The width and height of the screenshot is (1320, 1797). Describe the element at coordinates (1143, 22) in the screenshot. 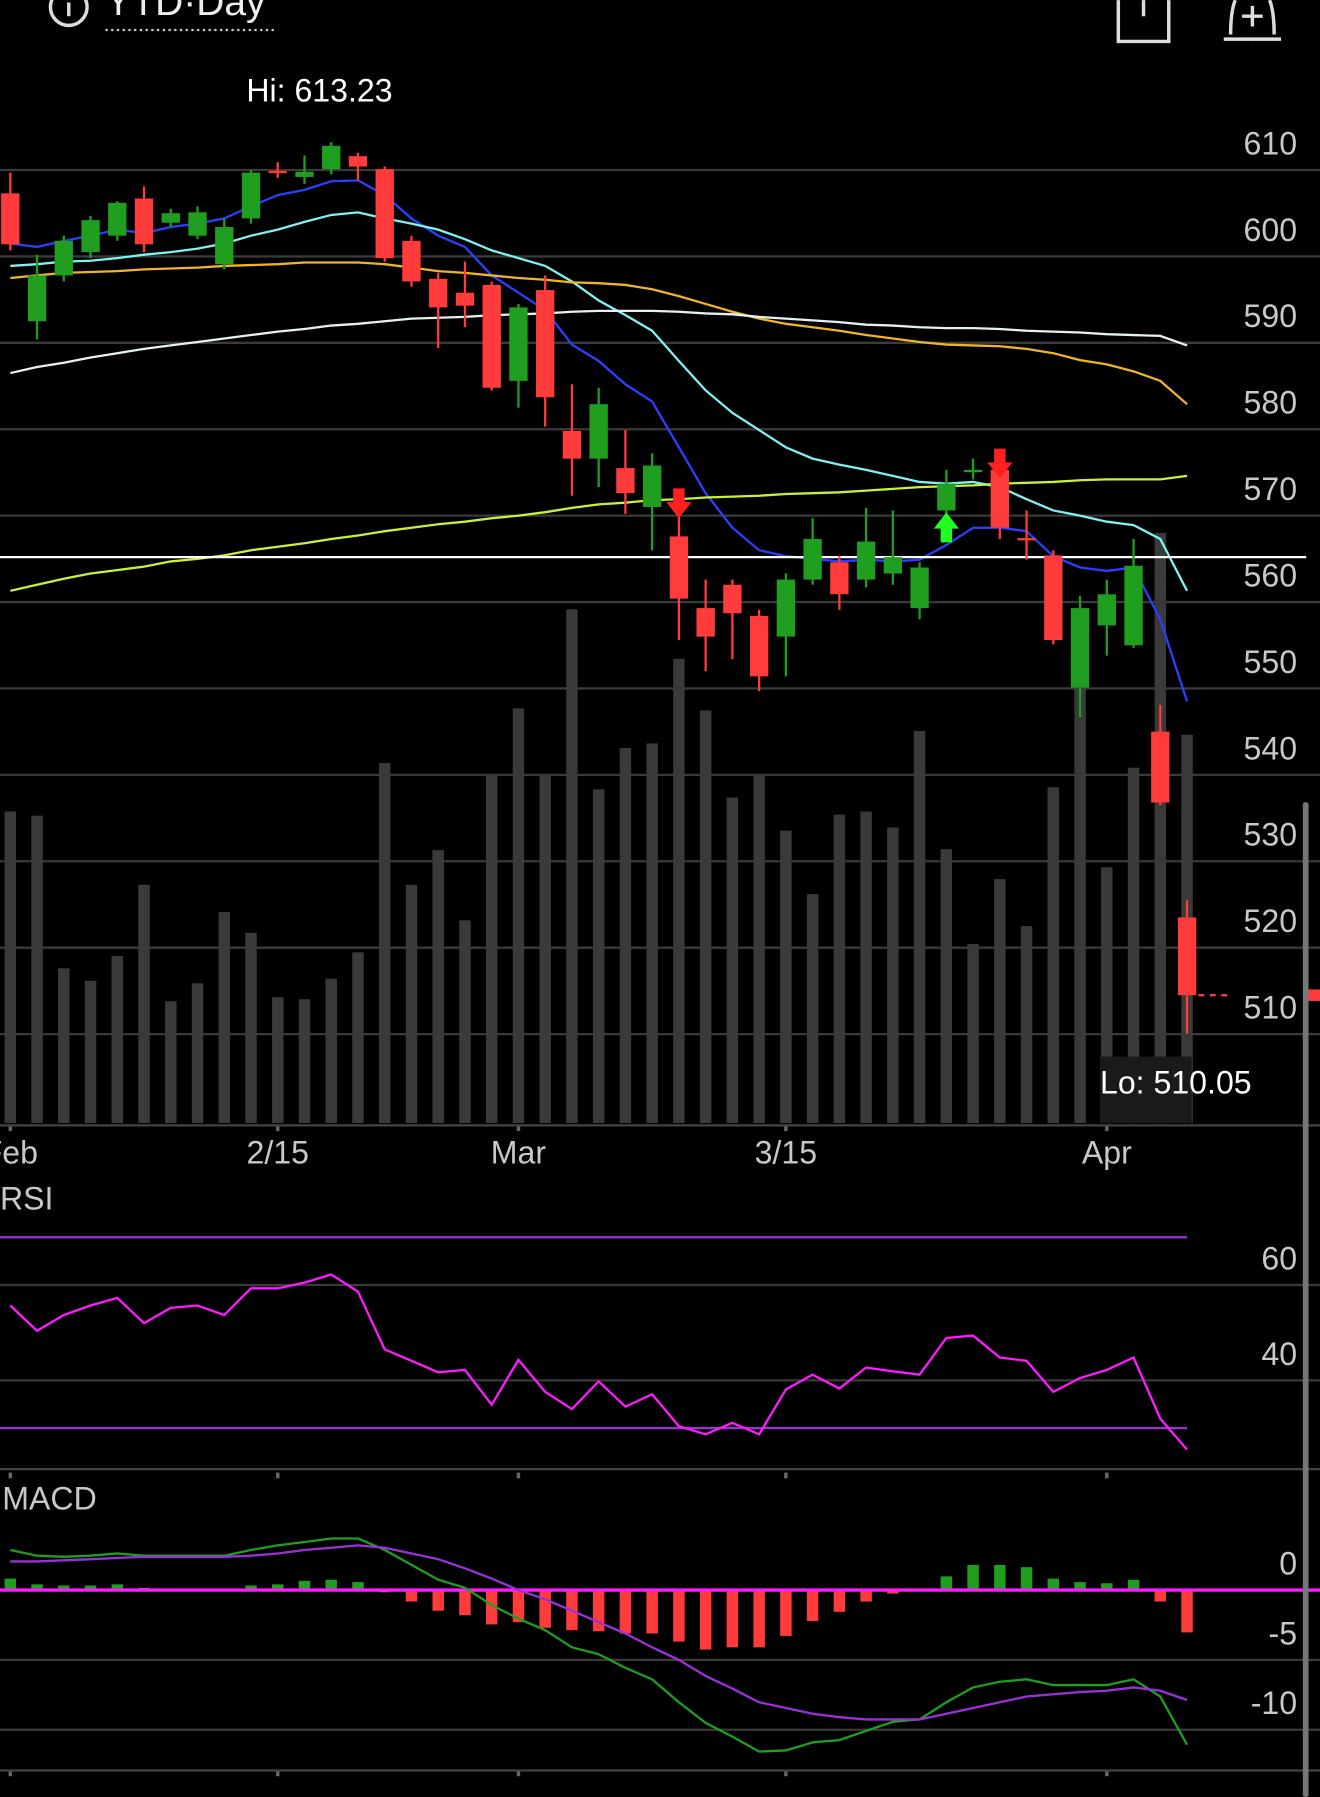

I see `share-button` at that location.